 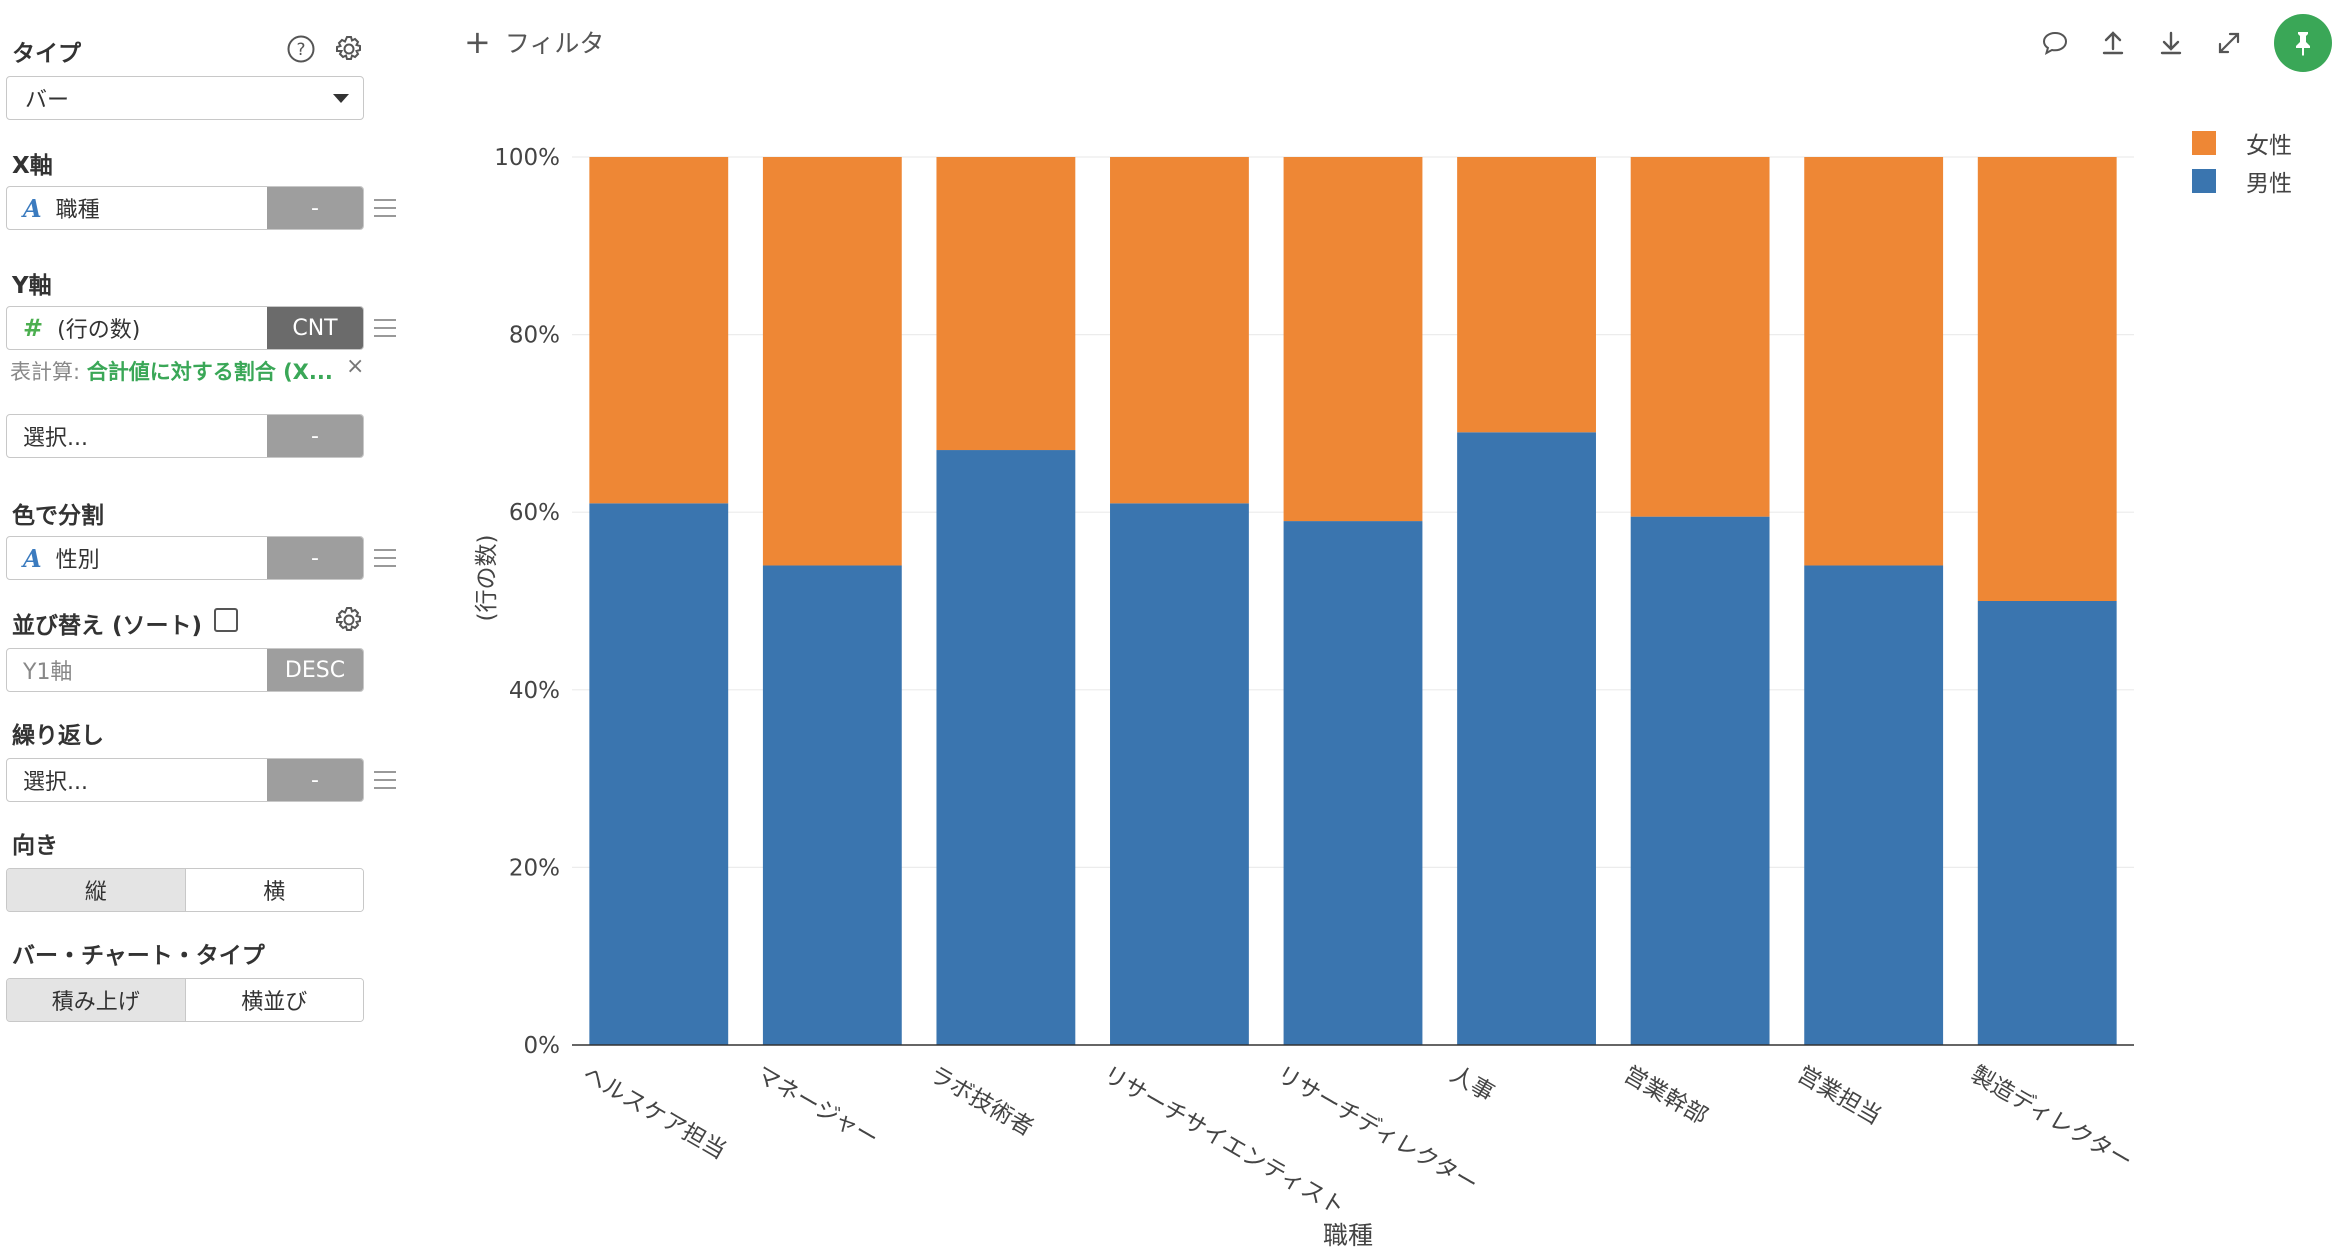 I want to click on gear-icon, so click(x=349, y=49).